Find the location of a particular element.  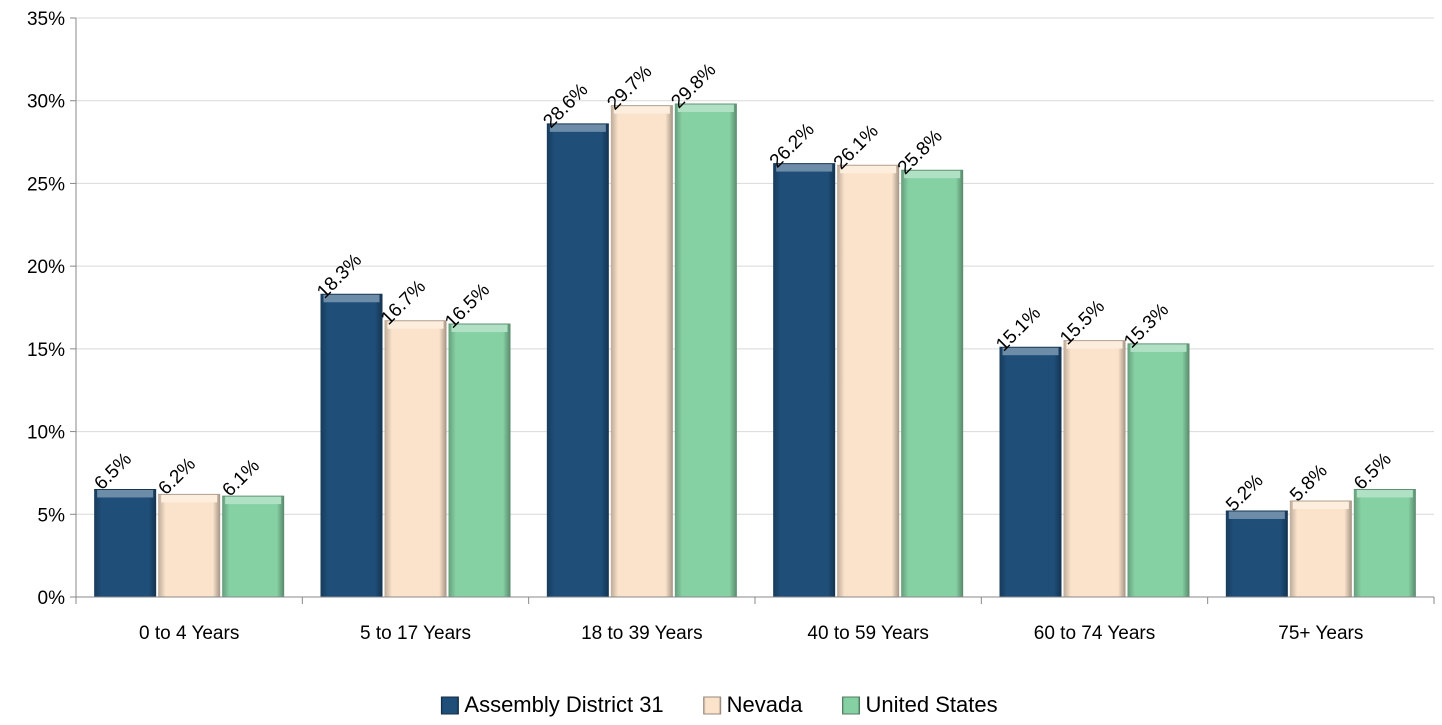

data-label: 6.2% is located at coordinates (178, 477).